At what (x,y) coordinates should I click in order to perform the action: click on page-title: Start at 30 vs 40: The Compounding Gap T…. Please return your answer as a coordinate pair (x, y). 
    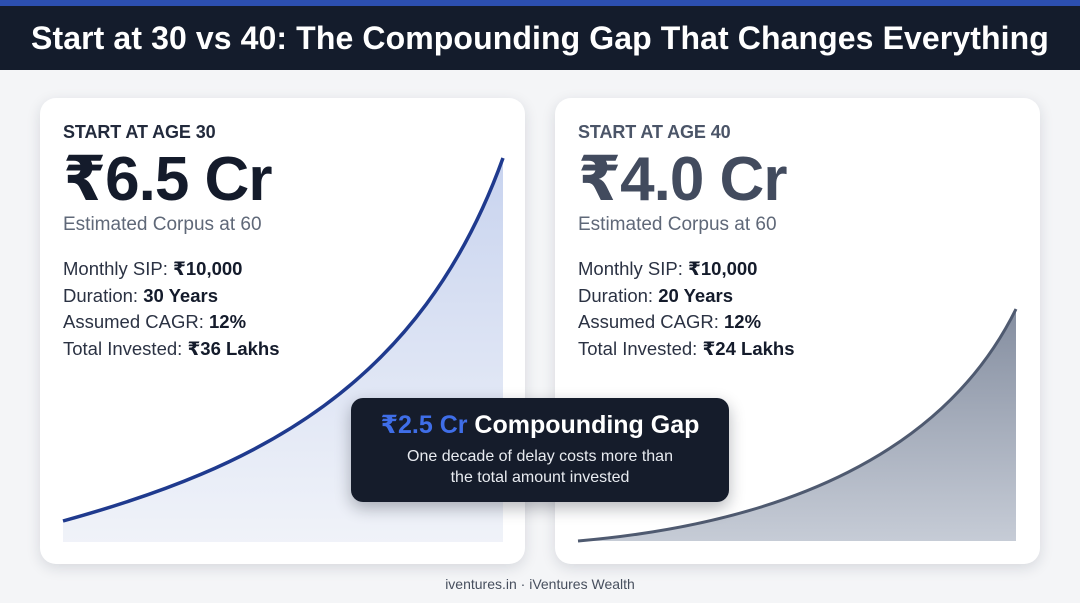
    Looking at the image, I should click on (540, 37).